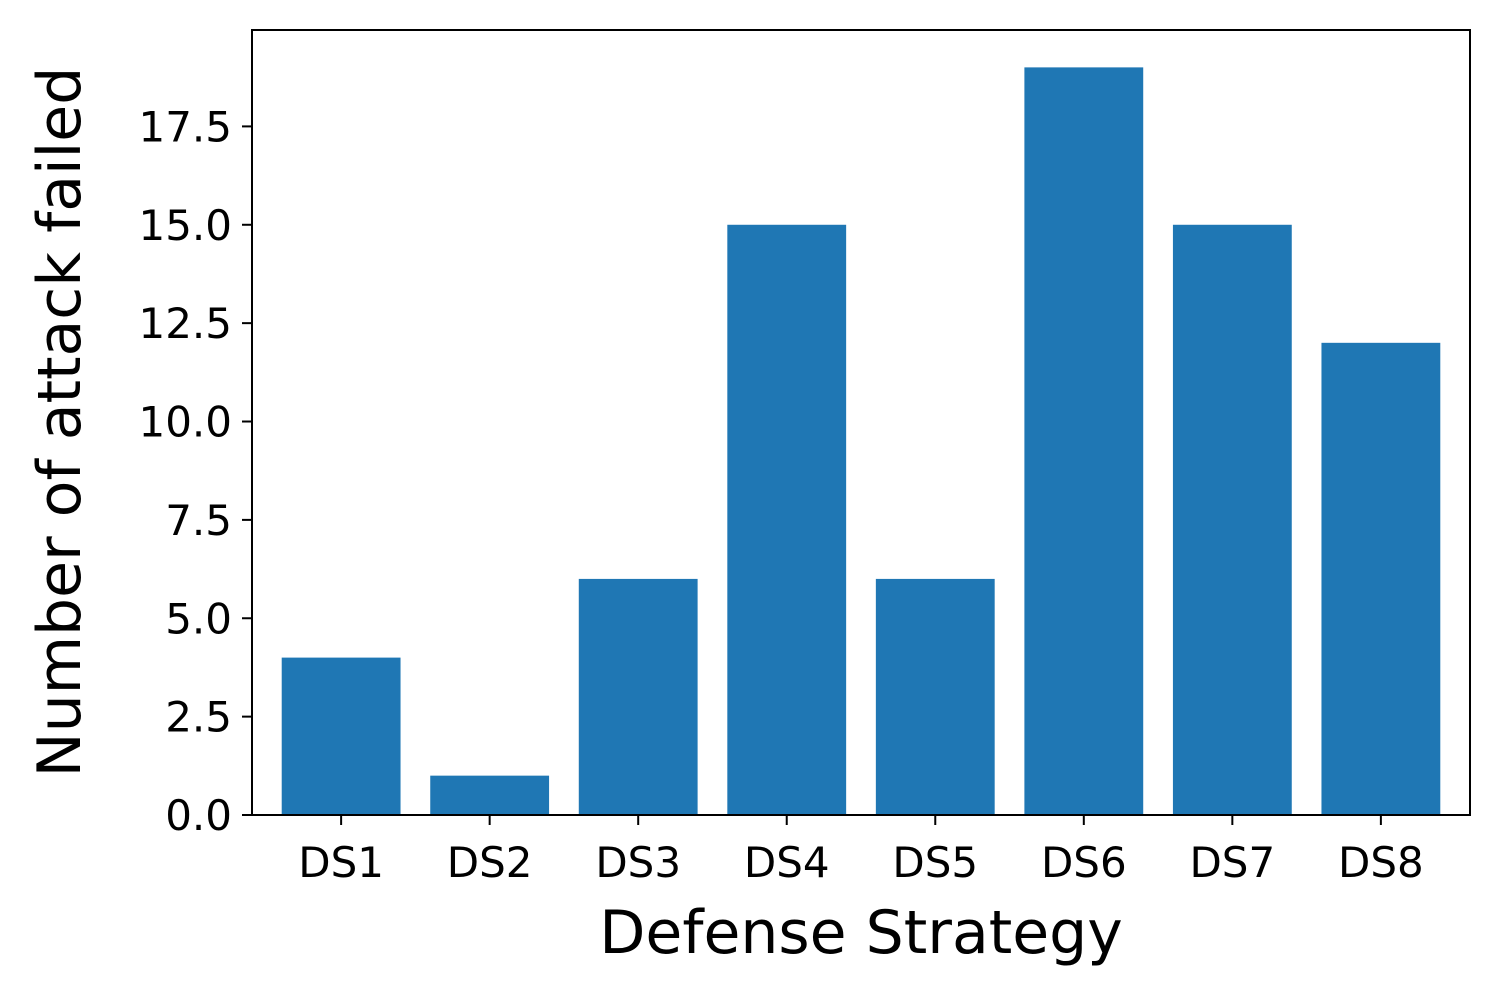 This screenshot has height=1000, width=1500. Describe the element at coordinates (185, 323) in the screenshot. I see `y-tick-label: 12.5` at that location.